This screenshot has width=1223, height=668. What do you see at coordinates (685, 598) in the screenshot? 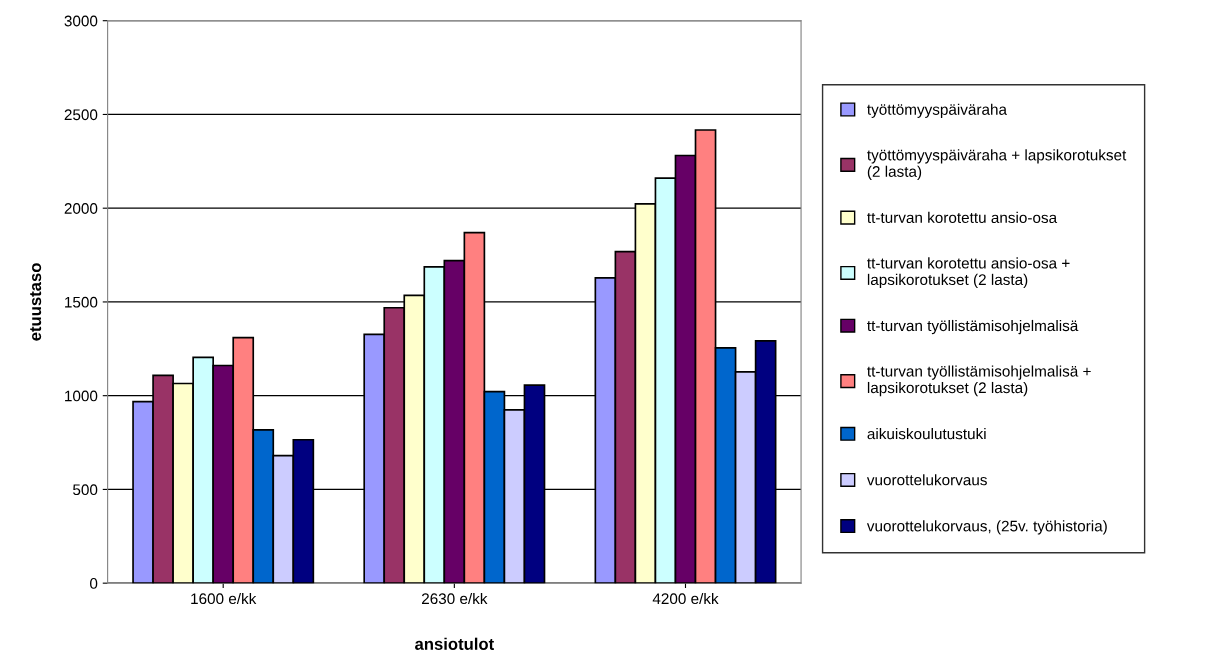
I see `x-tick-label: 4200 e/kk` at bounding box center [685, 598].